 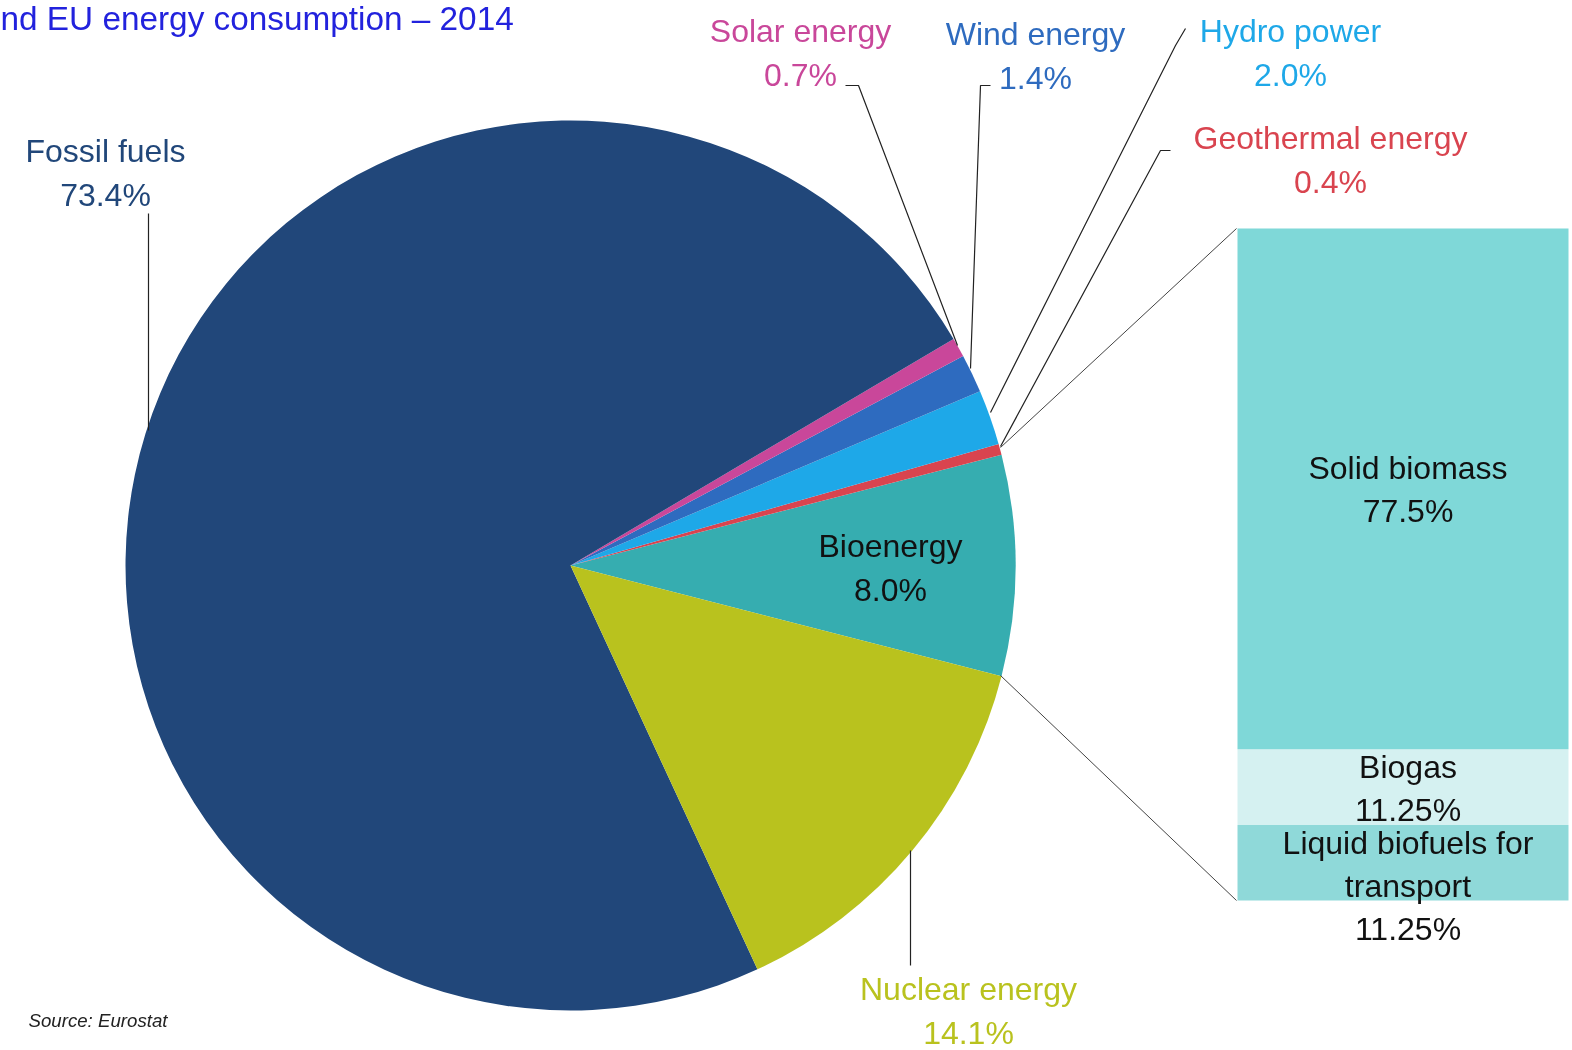 What do you see at coordinates (1408, 928) in the screenshot?
I see `data-label: 11.25%` at bounding box center [1408, 928].